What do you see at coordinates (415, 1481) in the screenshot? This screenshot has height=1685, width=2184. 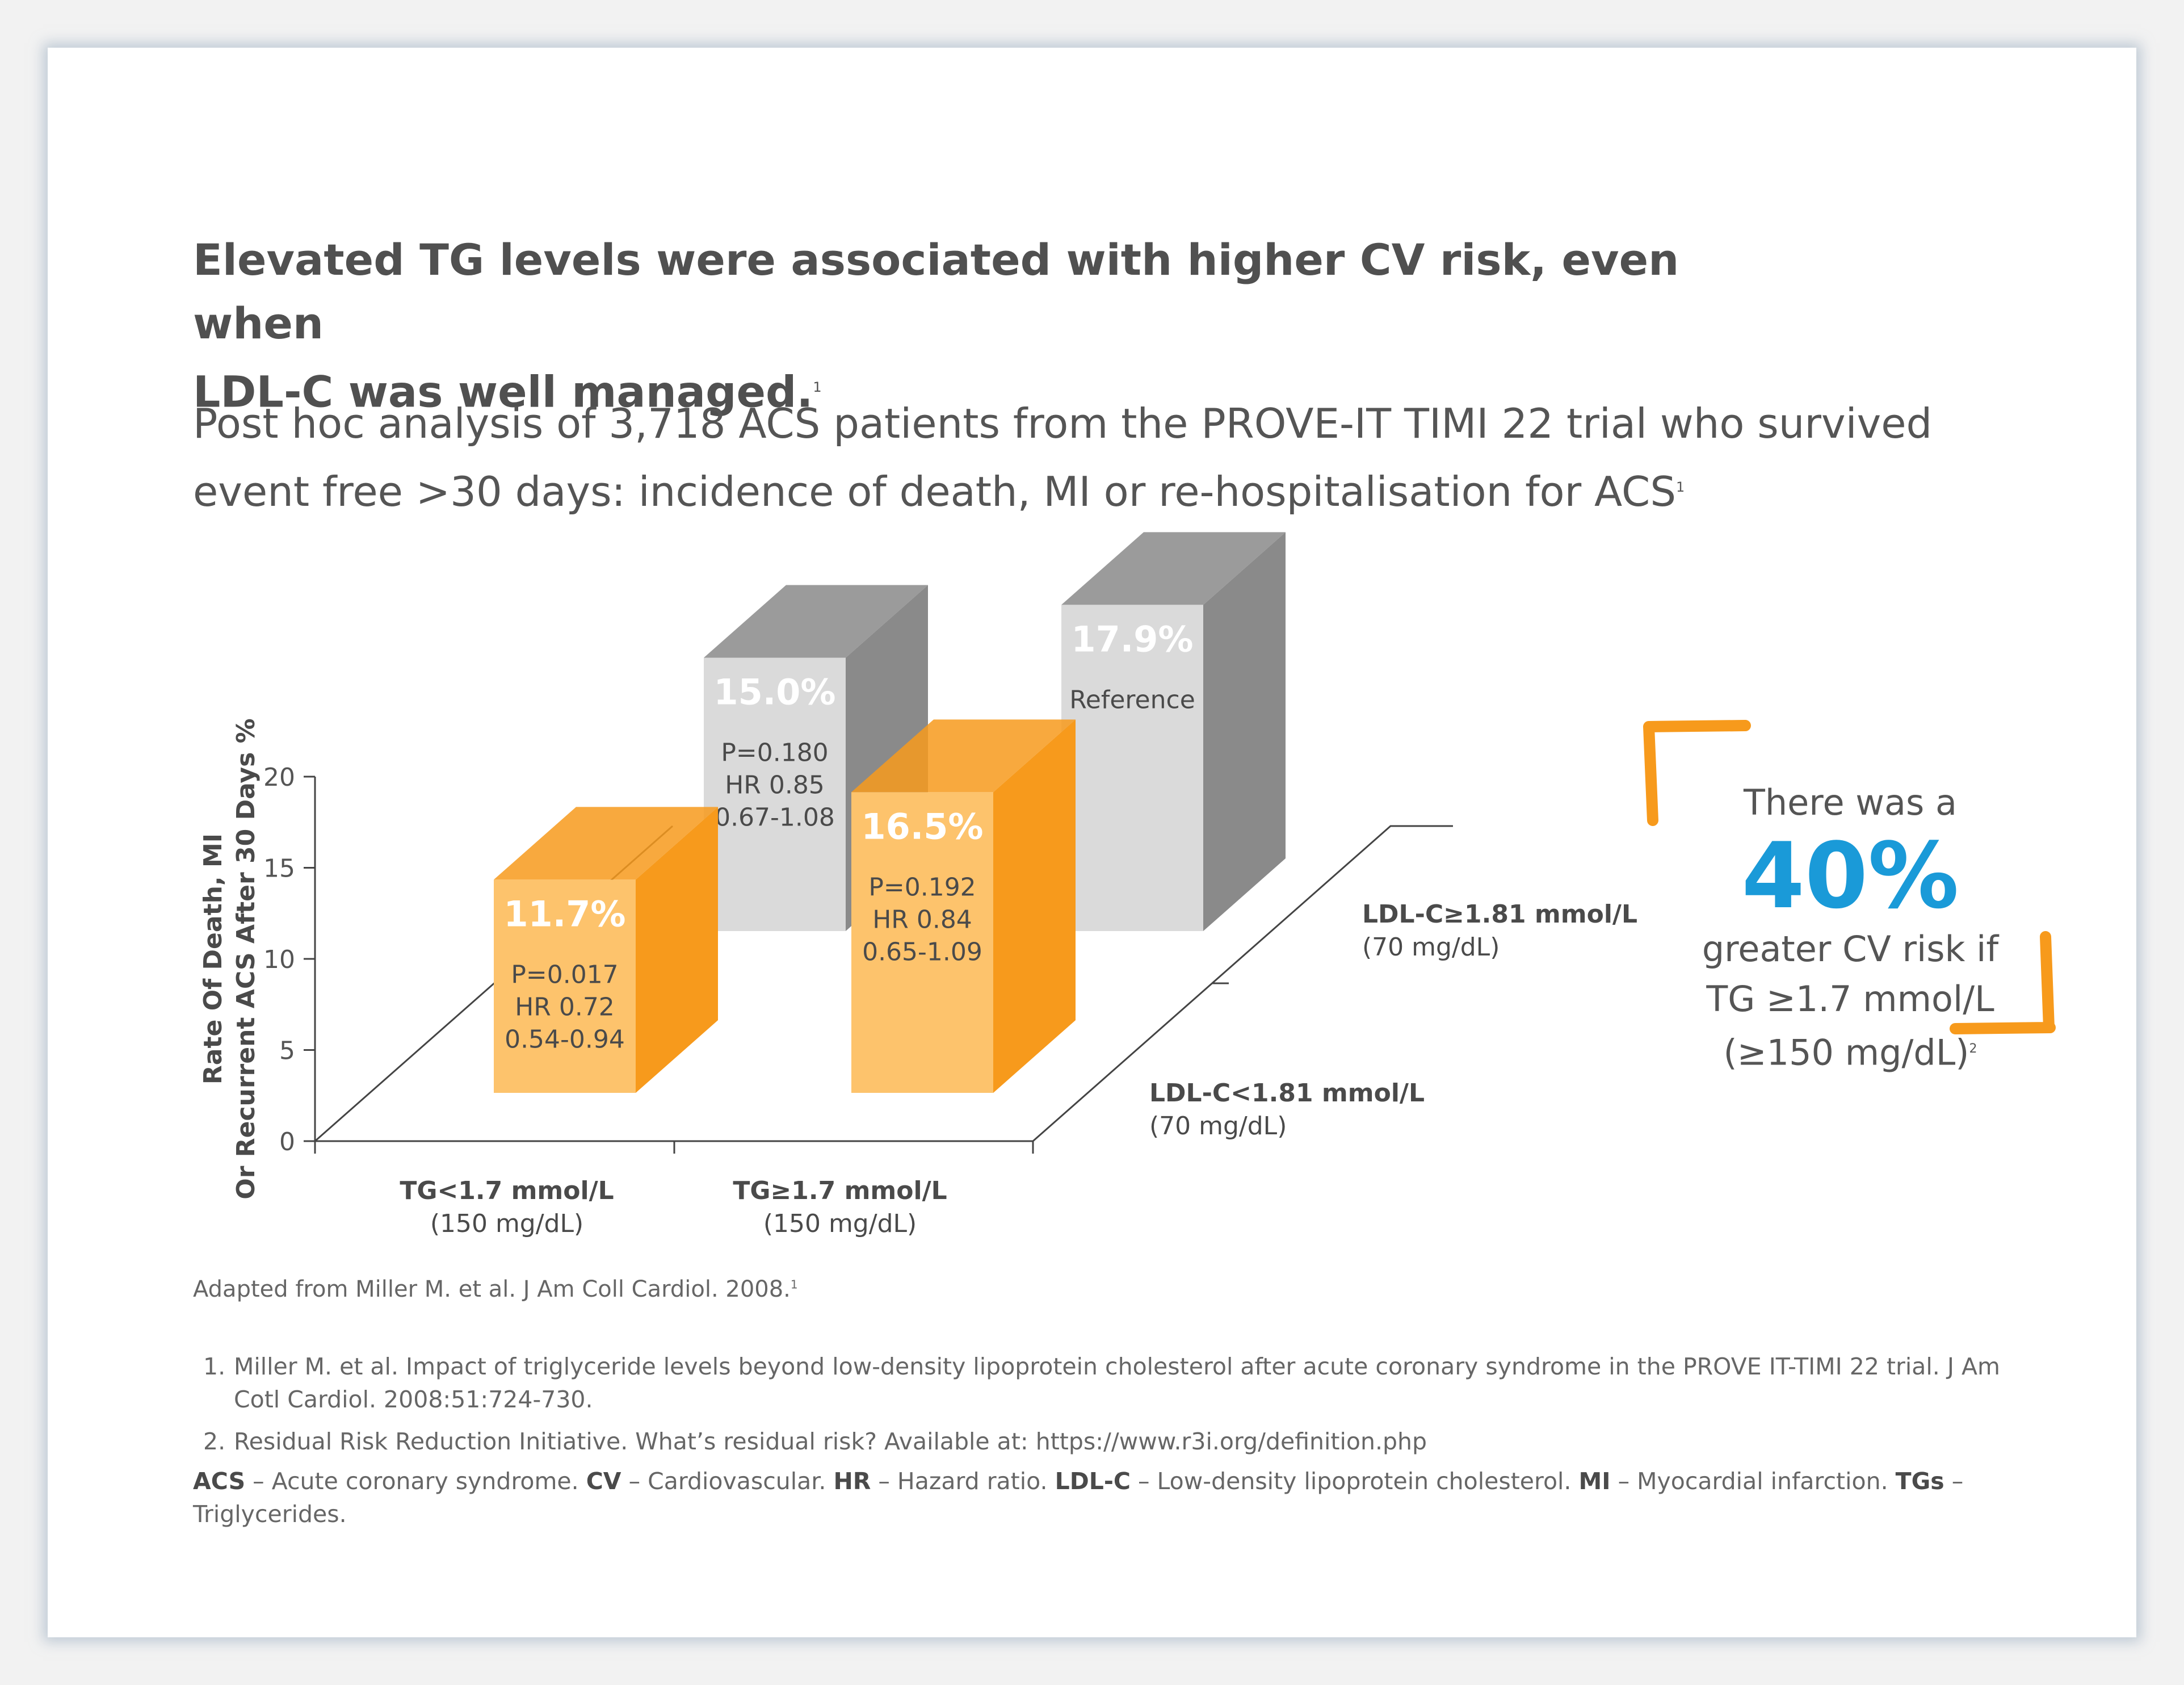 I see `abbr-def: – Acute coronary syndrome.` at bounding box center [415, 1481].